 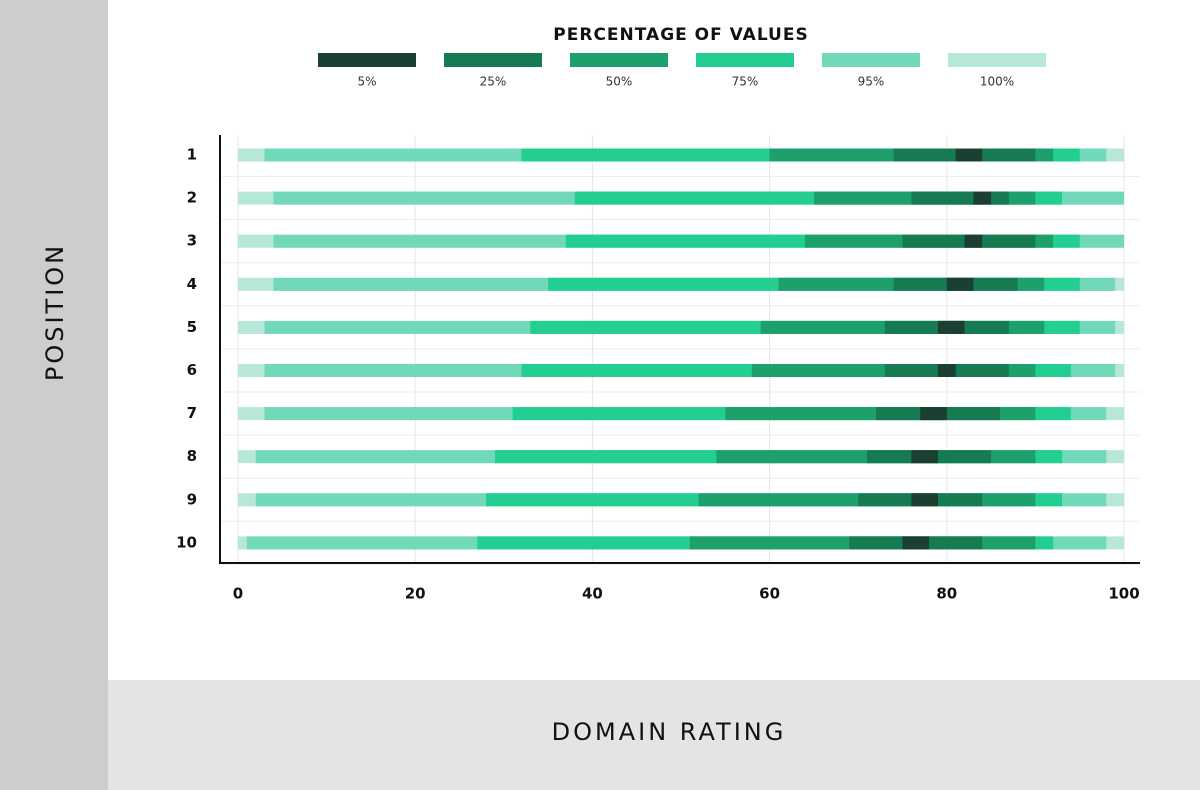 I want to click on y-tick-label: 6, so click(x=192, y=370).